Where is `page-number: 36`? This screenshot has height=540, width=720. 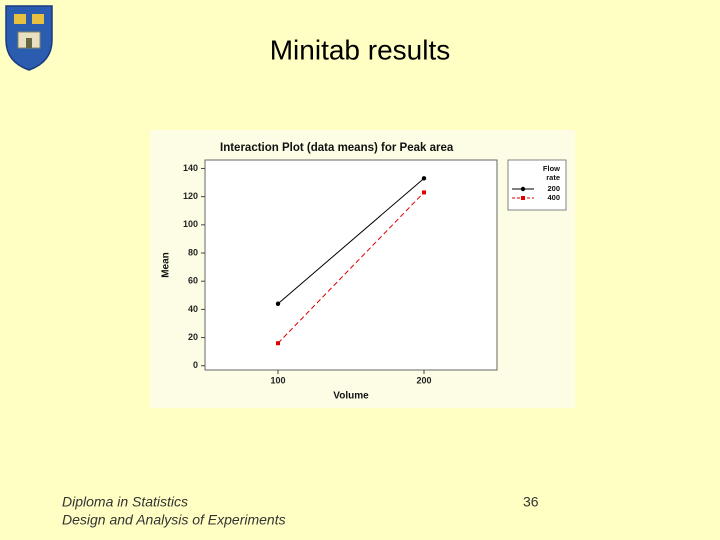 page-number: 36 is located at coordinates (531, 502).